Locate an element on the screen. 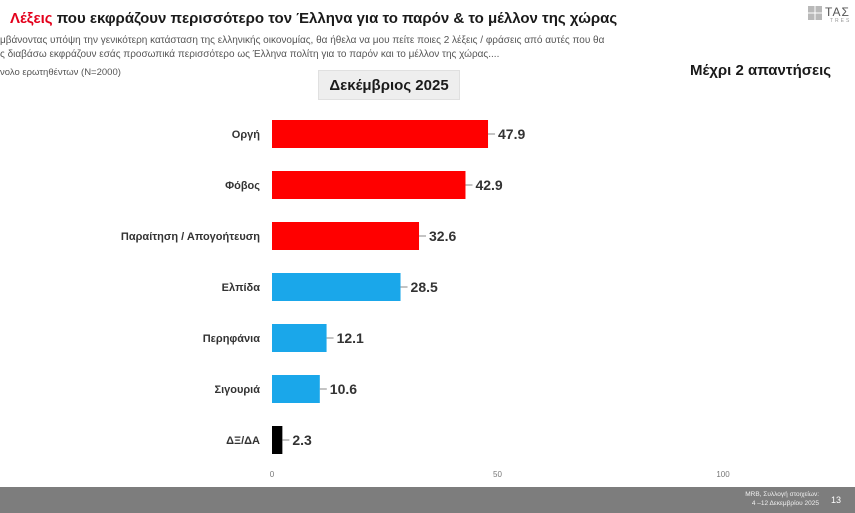 This screenshot has height=513, width=855. logo-grid-icon is located at coordinates (815, 13).